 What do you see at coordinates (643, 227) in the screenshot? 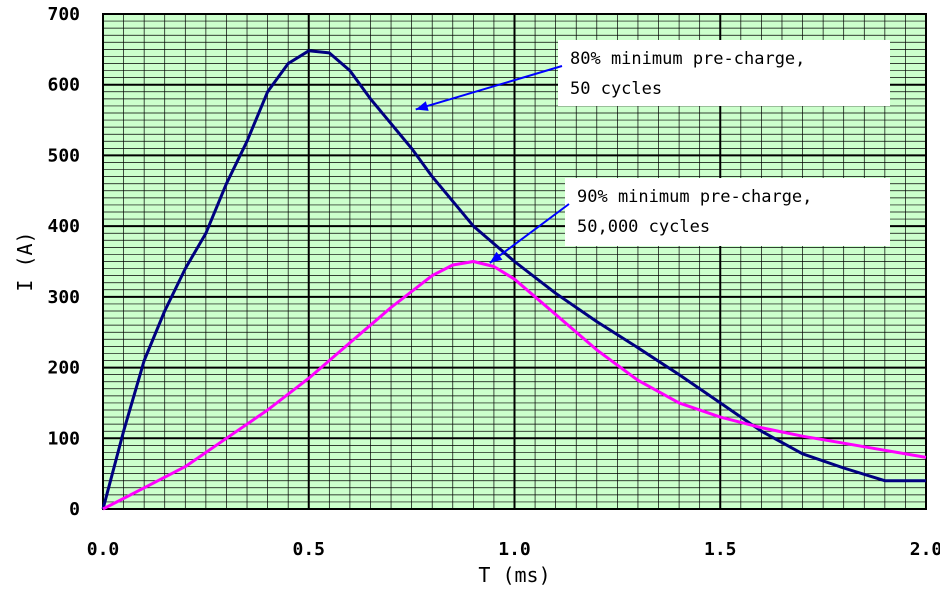
I see `annotation-text-2: 50,000 cycles` at bounding box center [643, 227].